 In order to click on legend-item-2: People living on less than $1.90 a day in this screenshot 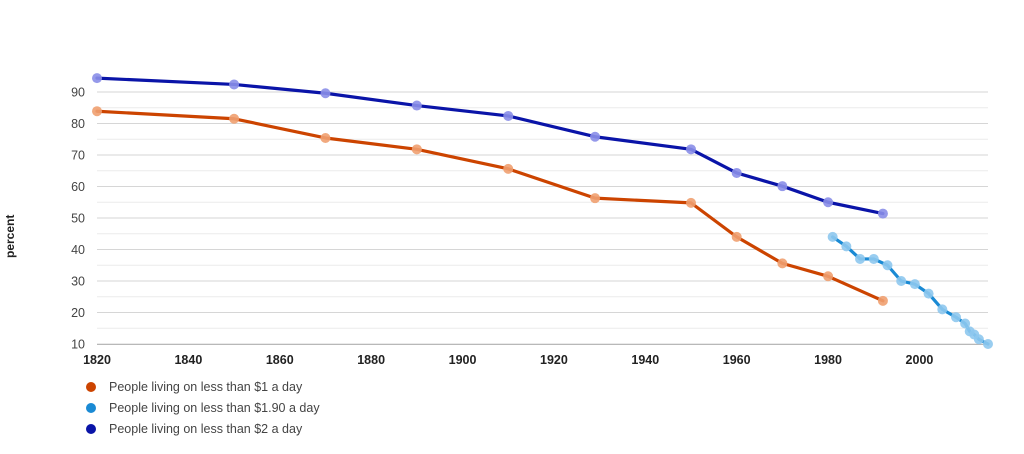, I will do `click(203, 407)`.